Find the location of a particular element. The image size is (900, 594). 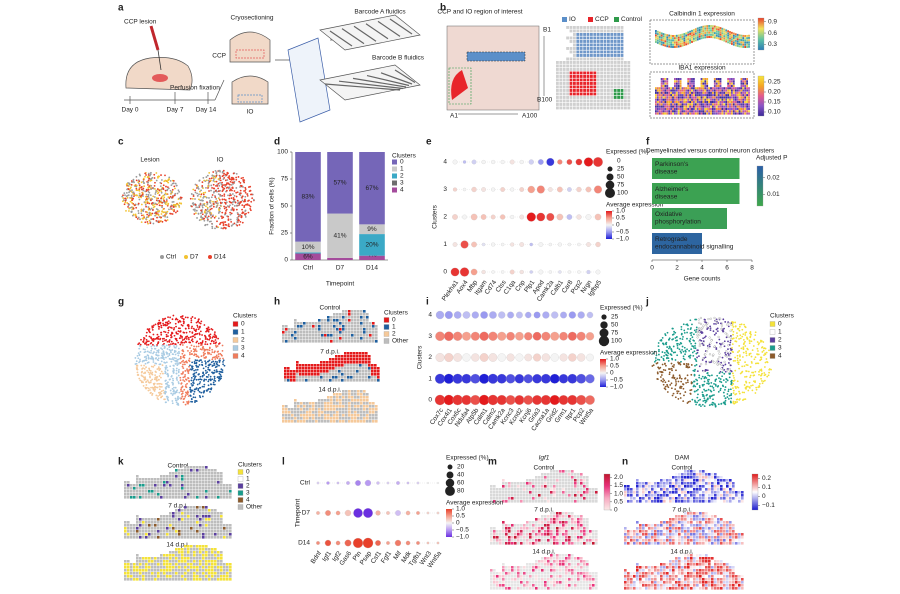

legend-title: Clusters is located at coordinates (782, 316).